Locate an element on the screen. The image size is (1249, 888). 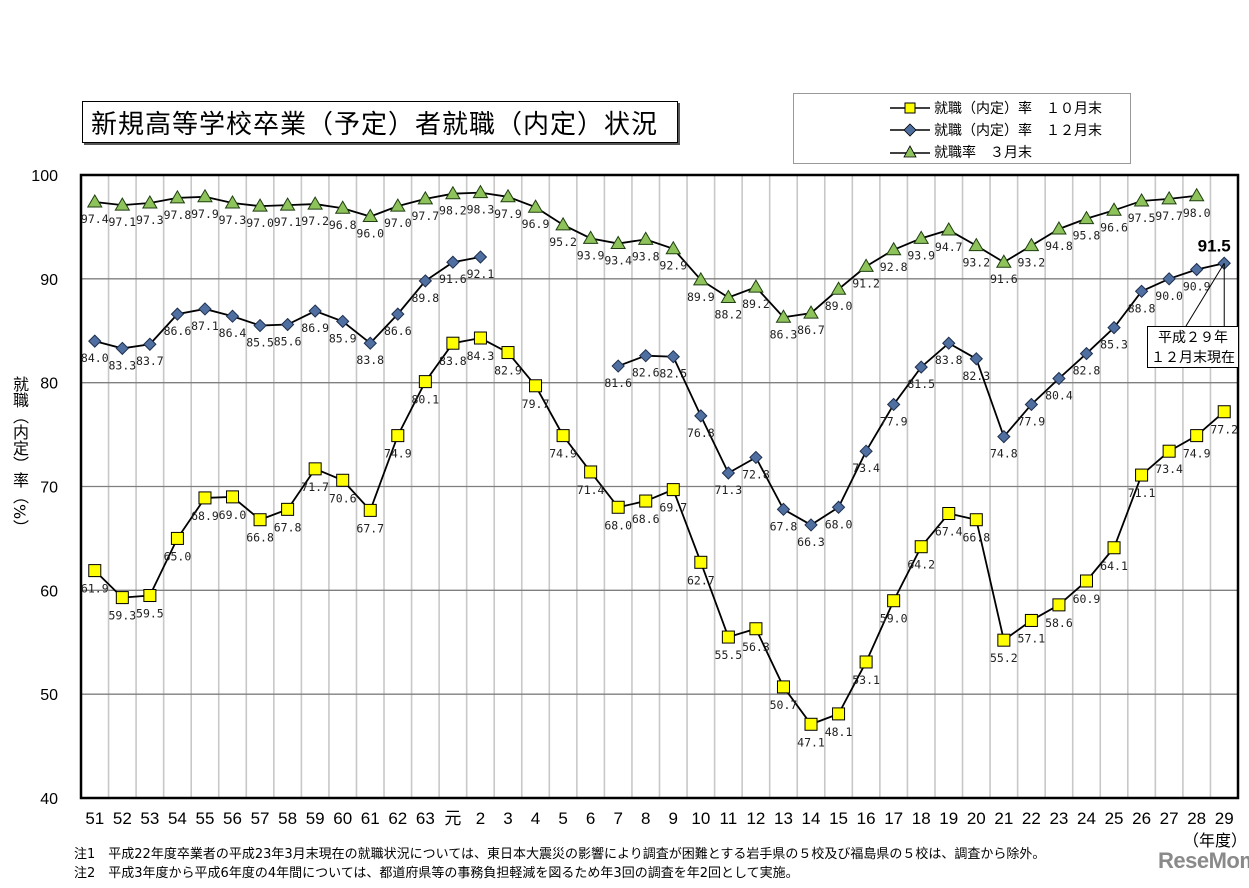
data-label: 97.3 is located at coordinates (150, 220).